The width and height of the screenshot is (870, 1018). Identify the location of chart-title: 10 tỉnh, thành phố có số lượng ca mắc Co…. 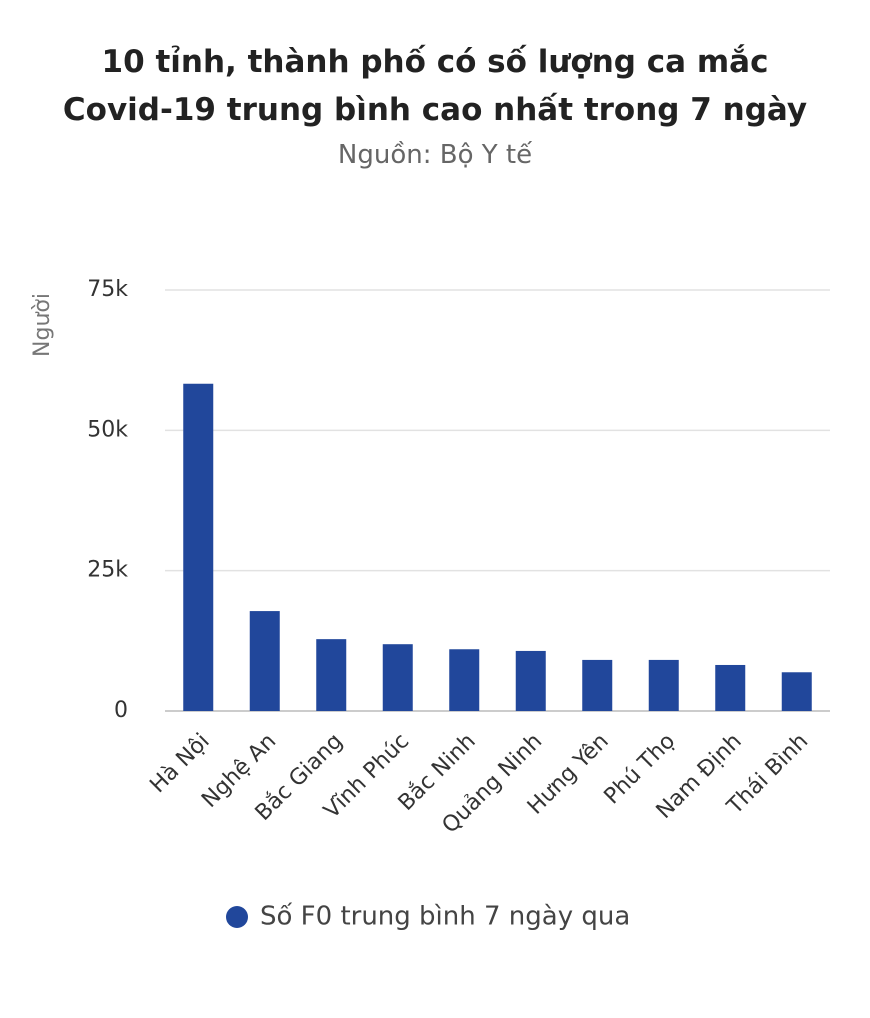
(435, 86).